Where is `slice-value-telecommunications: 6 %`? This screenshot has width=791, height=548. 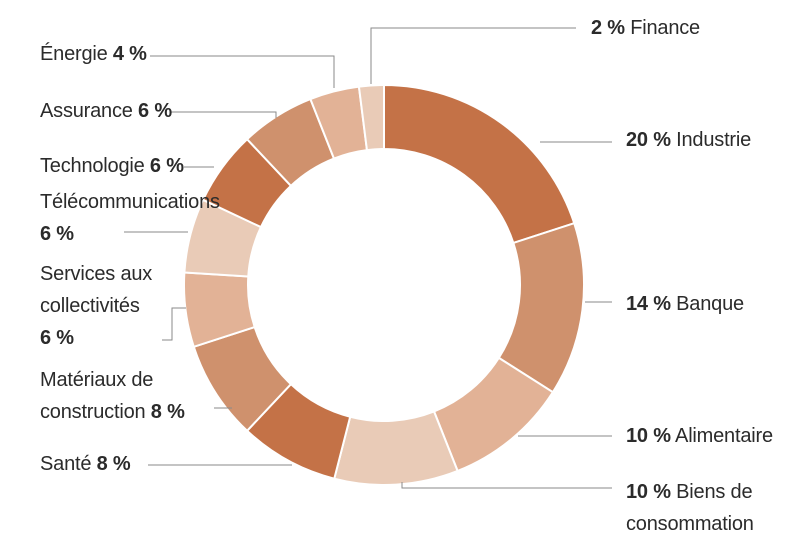
slice-value-telecommunications: 6 % is located at coordinates (57, 234).